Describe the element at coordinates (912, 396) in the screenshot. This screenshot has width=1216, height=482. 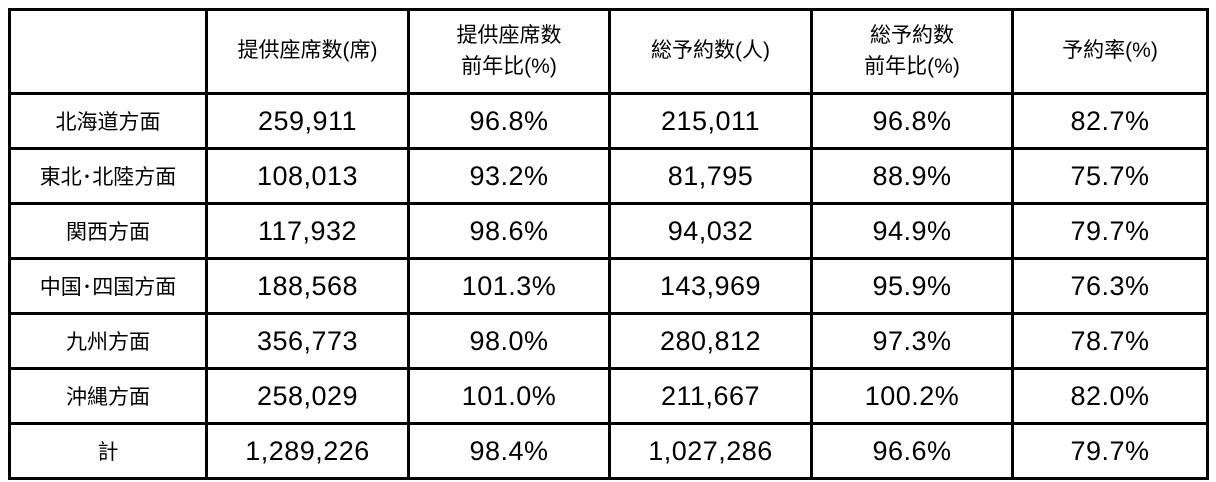
I see `cell-reservations-yoy: 100.2%` at that location.